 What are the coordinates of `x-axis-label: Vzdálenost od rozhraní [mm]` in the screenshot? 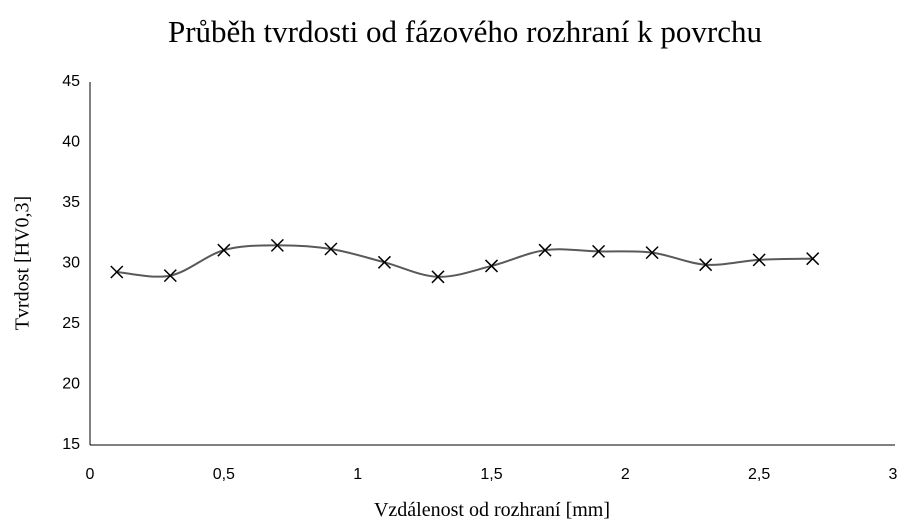 It's located at (492, 510).